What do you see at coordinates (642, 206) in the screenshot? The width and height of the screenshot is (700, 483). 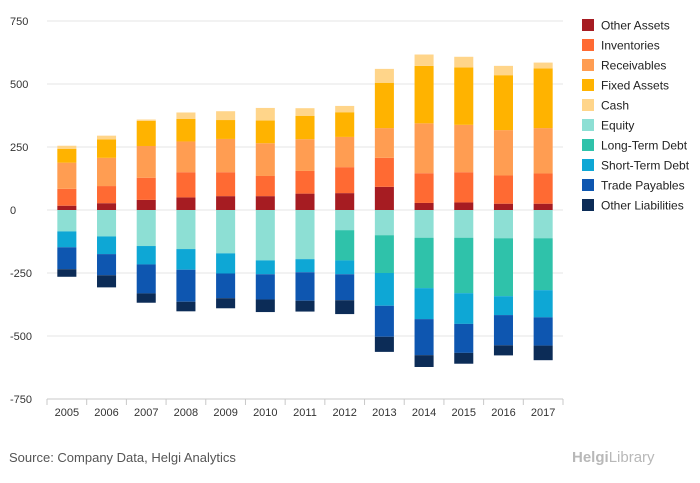 I see `legend-label-other-liabilities: Other Liabilities` at bounding box center [642, 206].